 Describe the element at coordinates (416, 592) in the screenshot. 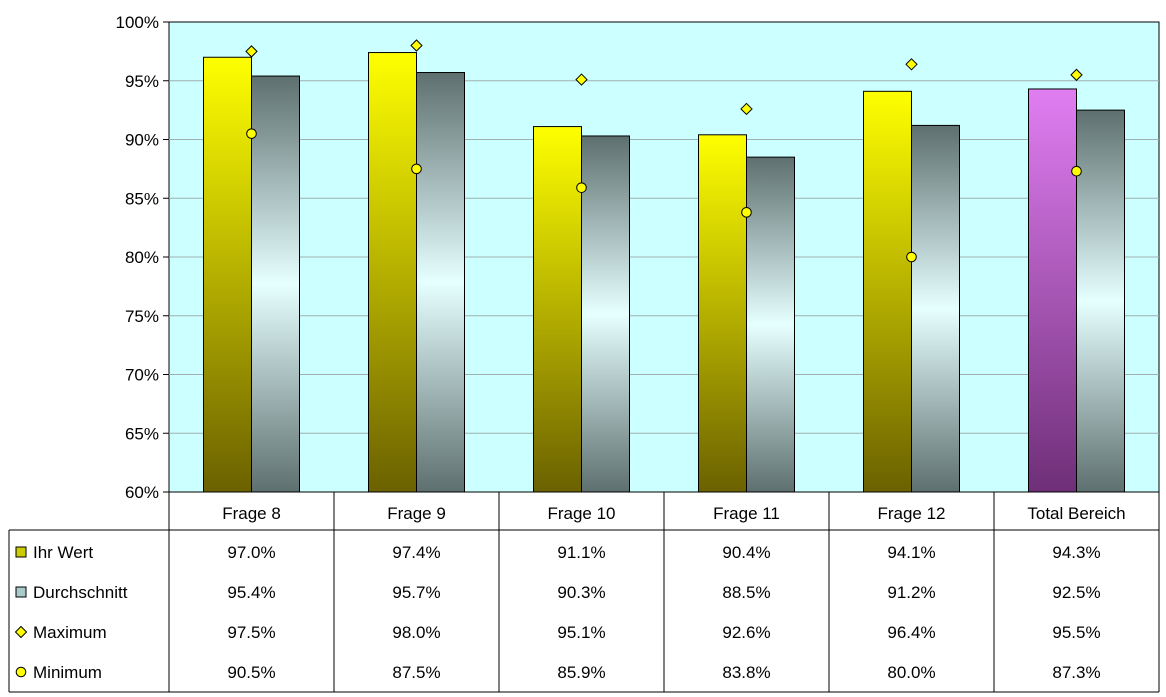

I see `data-label: 95.7%` at that location.